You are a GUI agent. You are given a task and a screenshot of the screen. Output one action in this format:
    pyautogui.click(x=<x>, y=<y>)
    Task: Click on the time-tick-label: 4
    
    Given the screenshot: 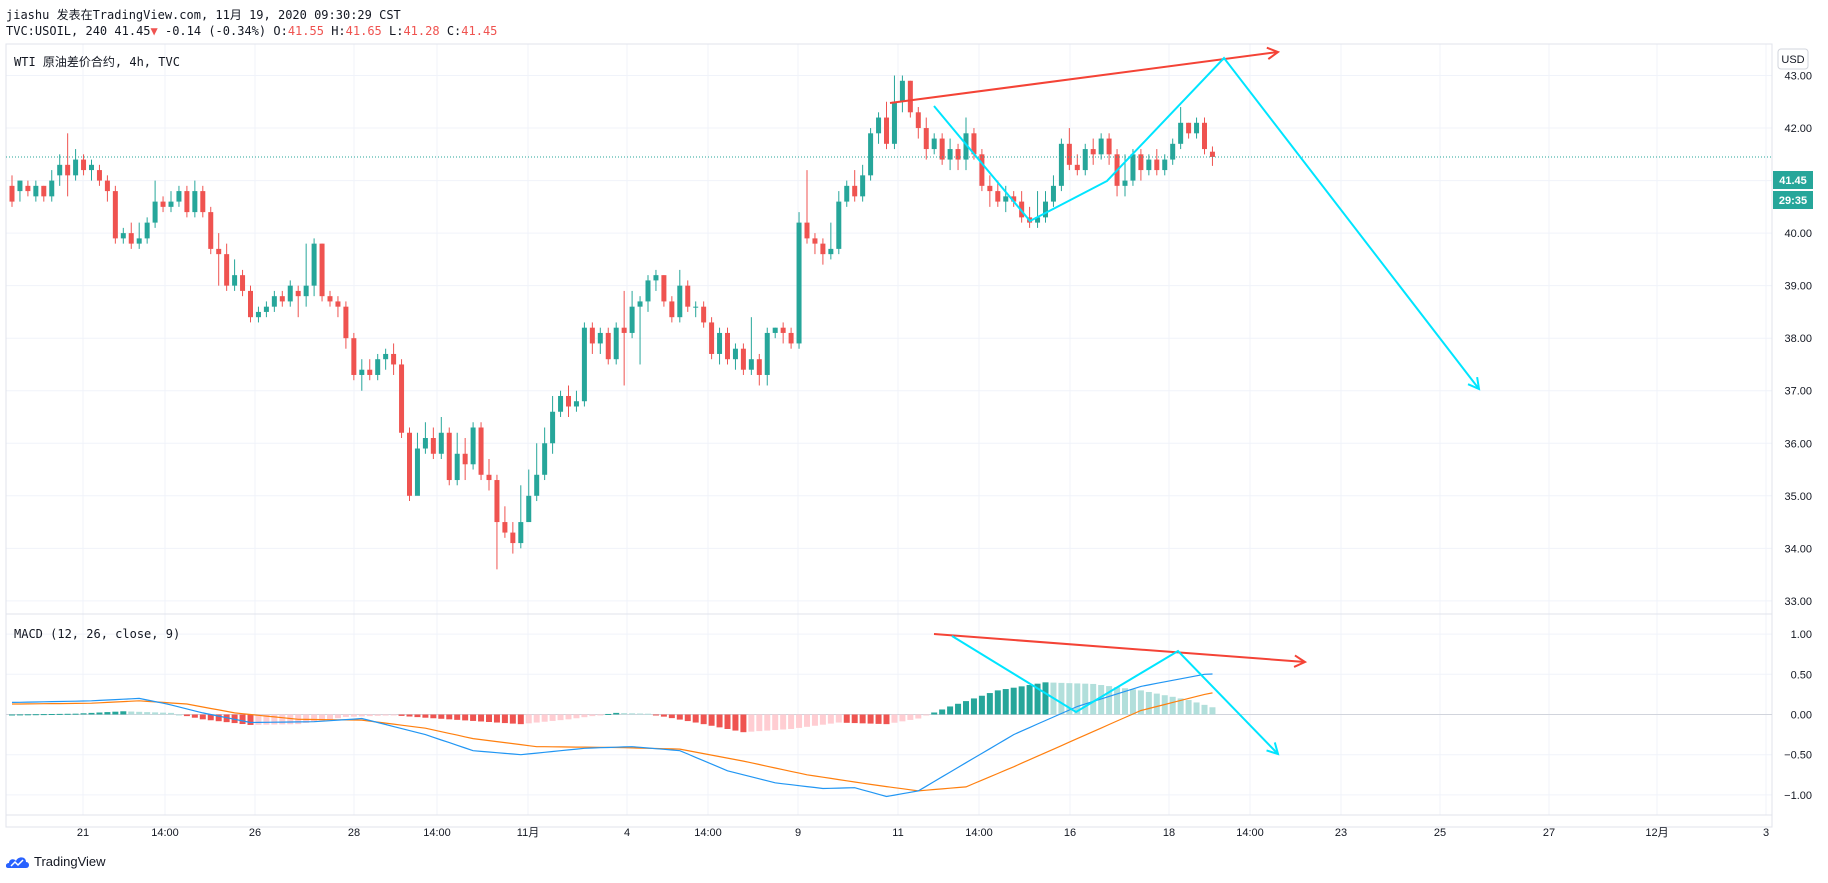 What is the action you would take?
    pyautogui.click(x=627, y=833)
    